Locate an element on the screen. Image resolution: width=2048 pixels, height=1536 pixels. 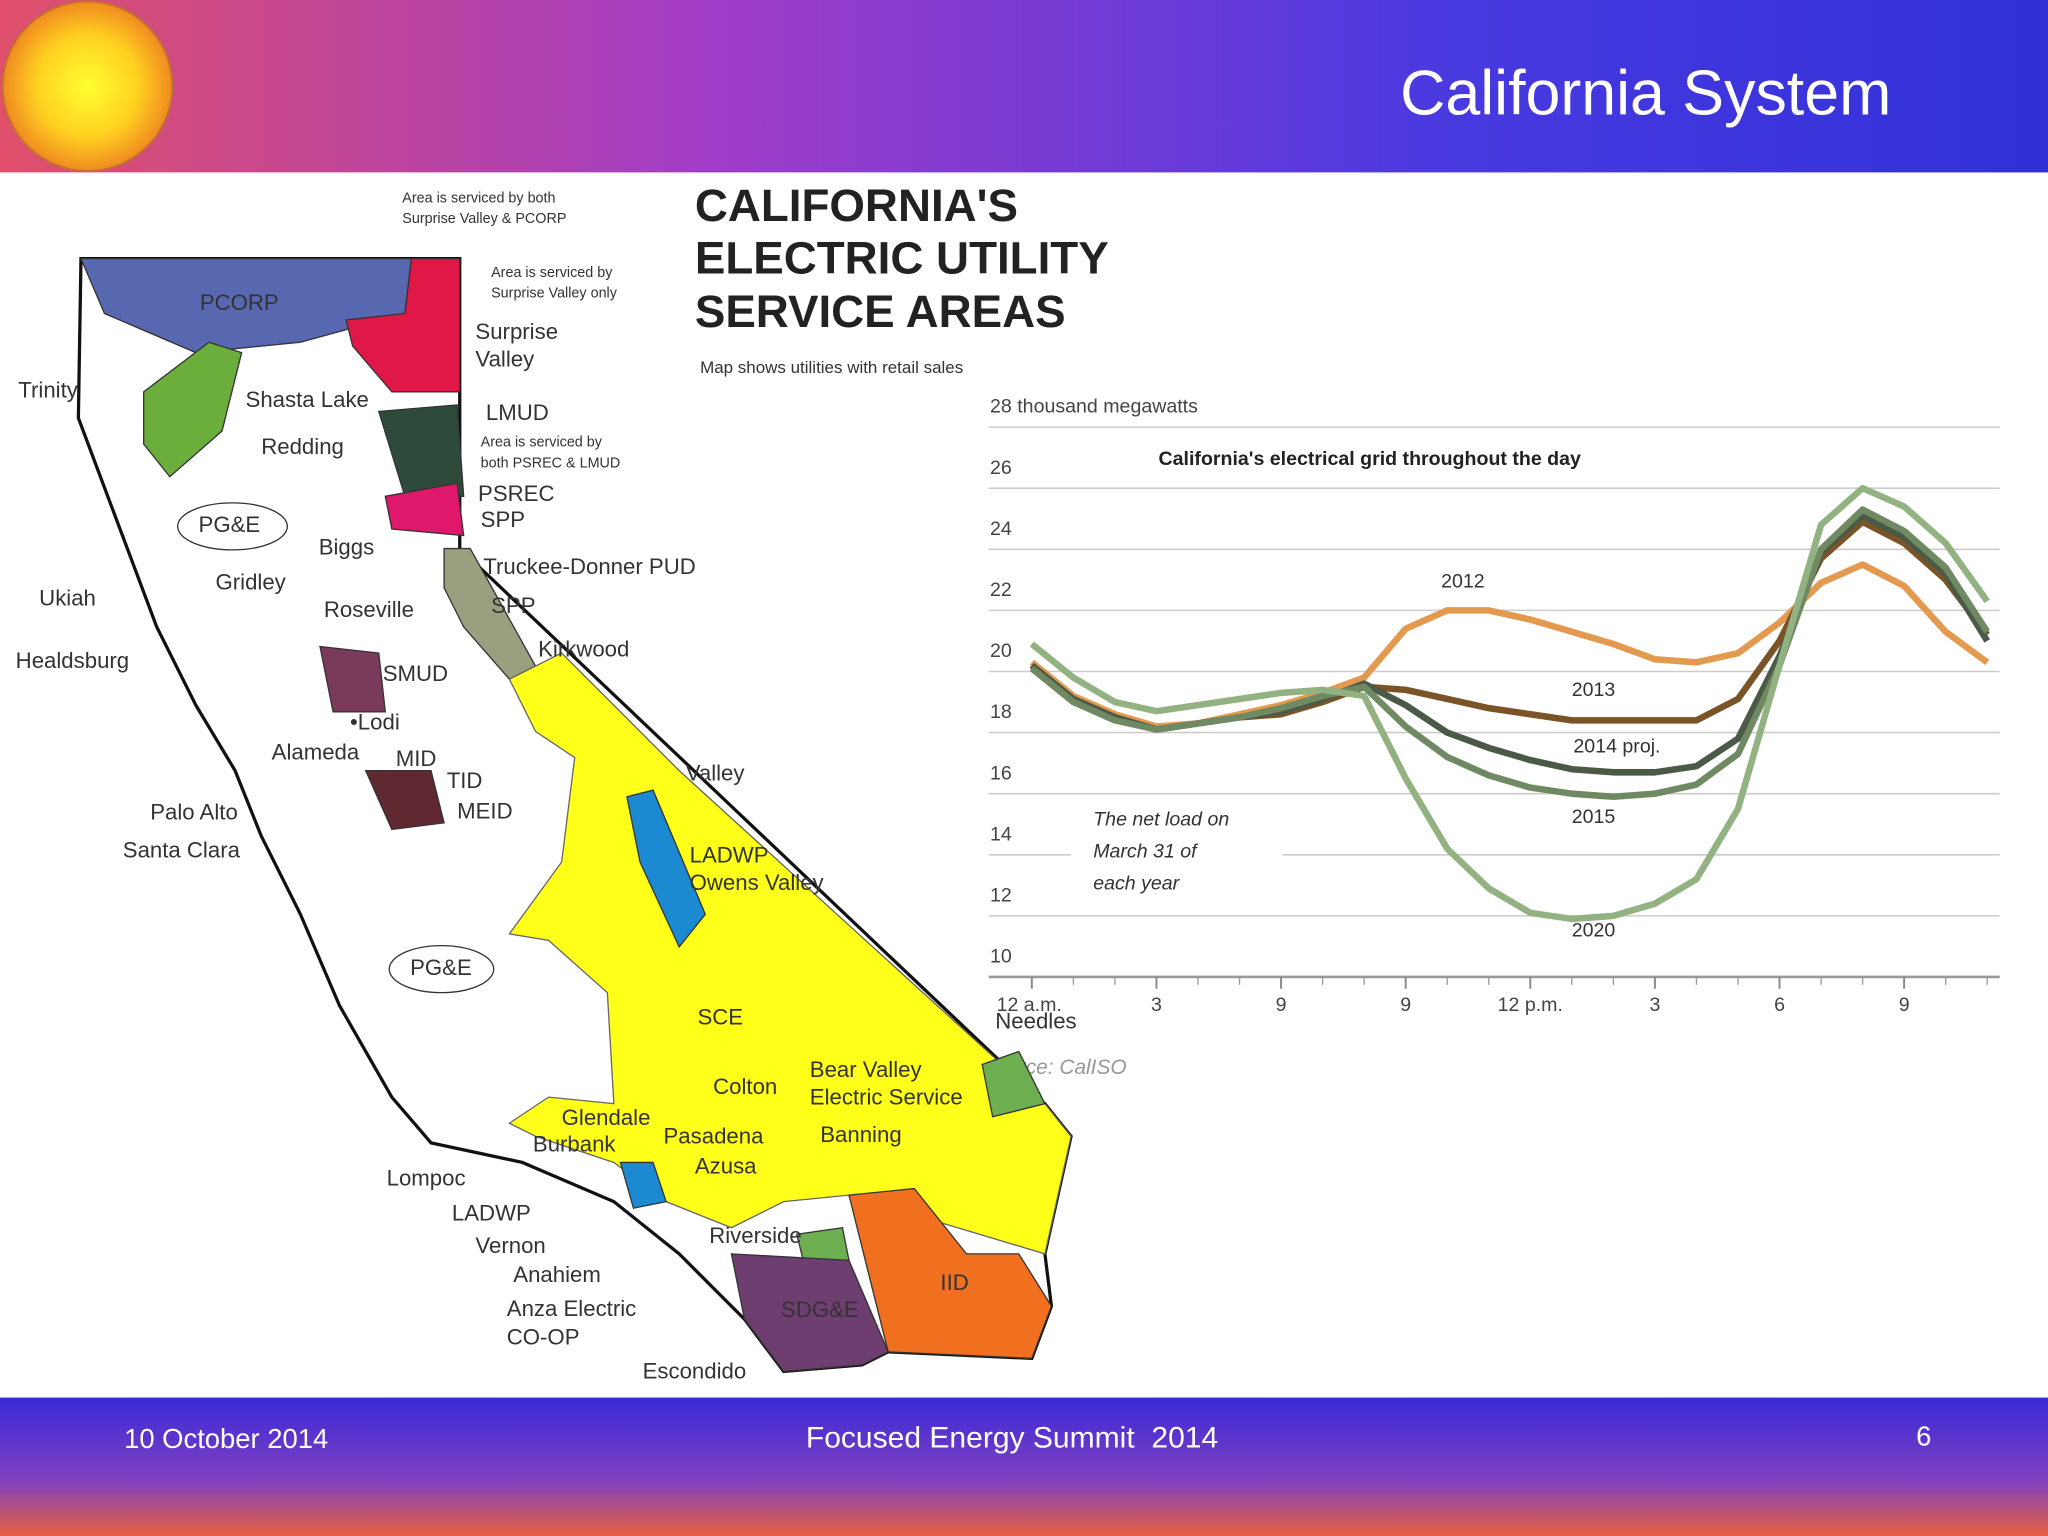
x-tick-label: 3 is located at coordinates (1156, 1005).